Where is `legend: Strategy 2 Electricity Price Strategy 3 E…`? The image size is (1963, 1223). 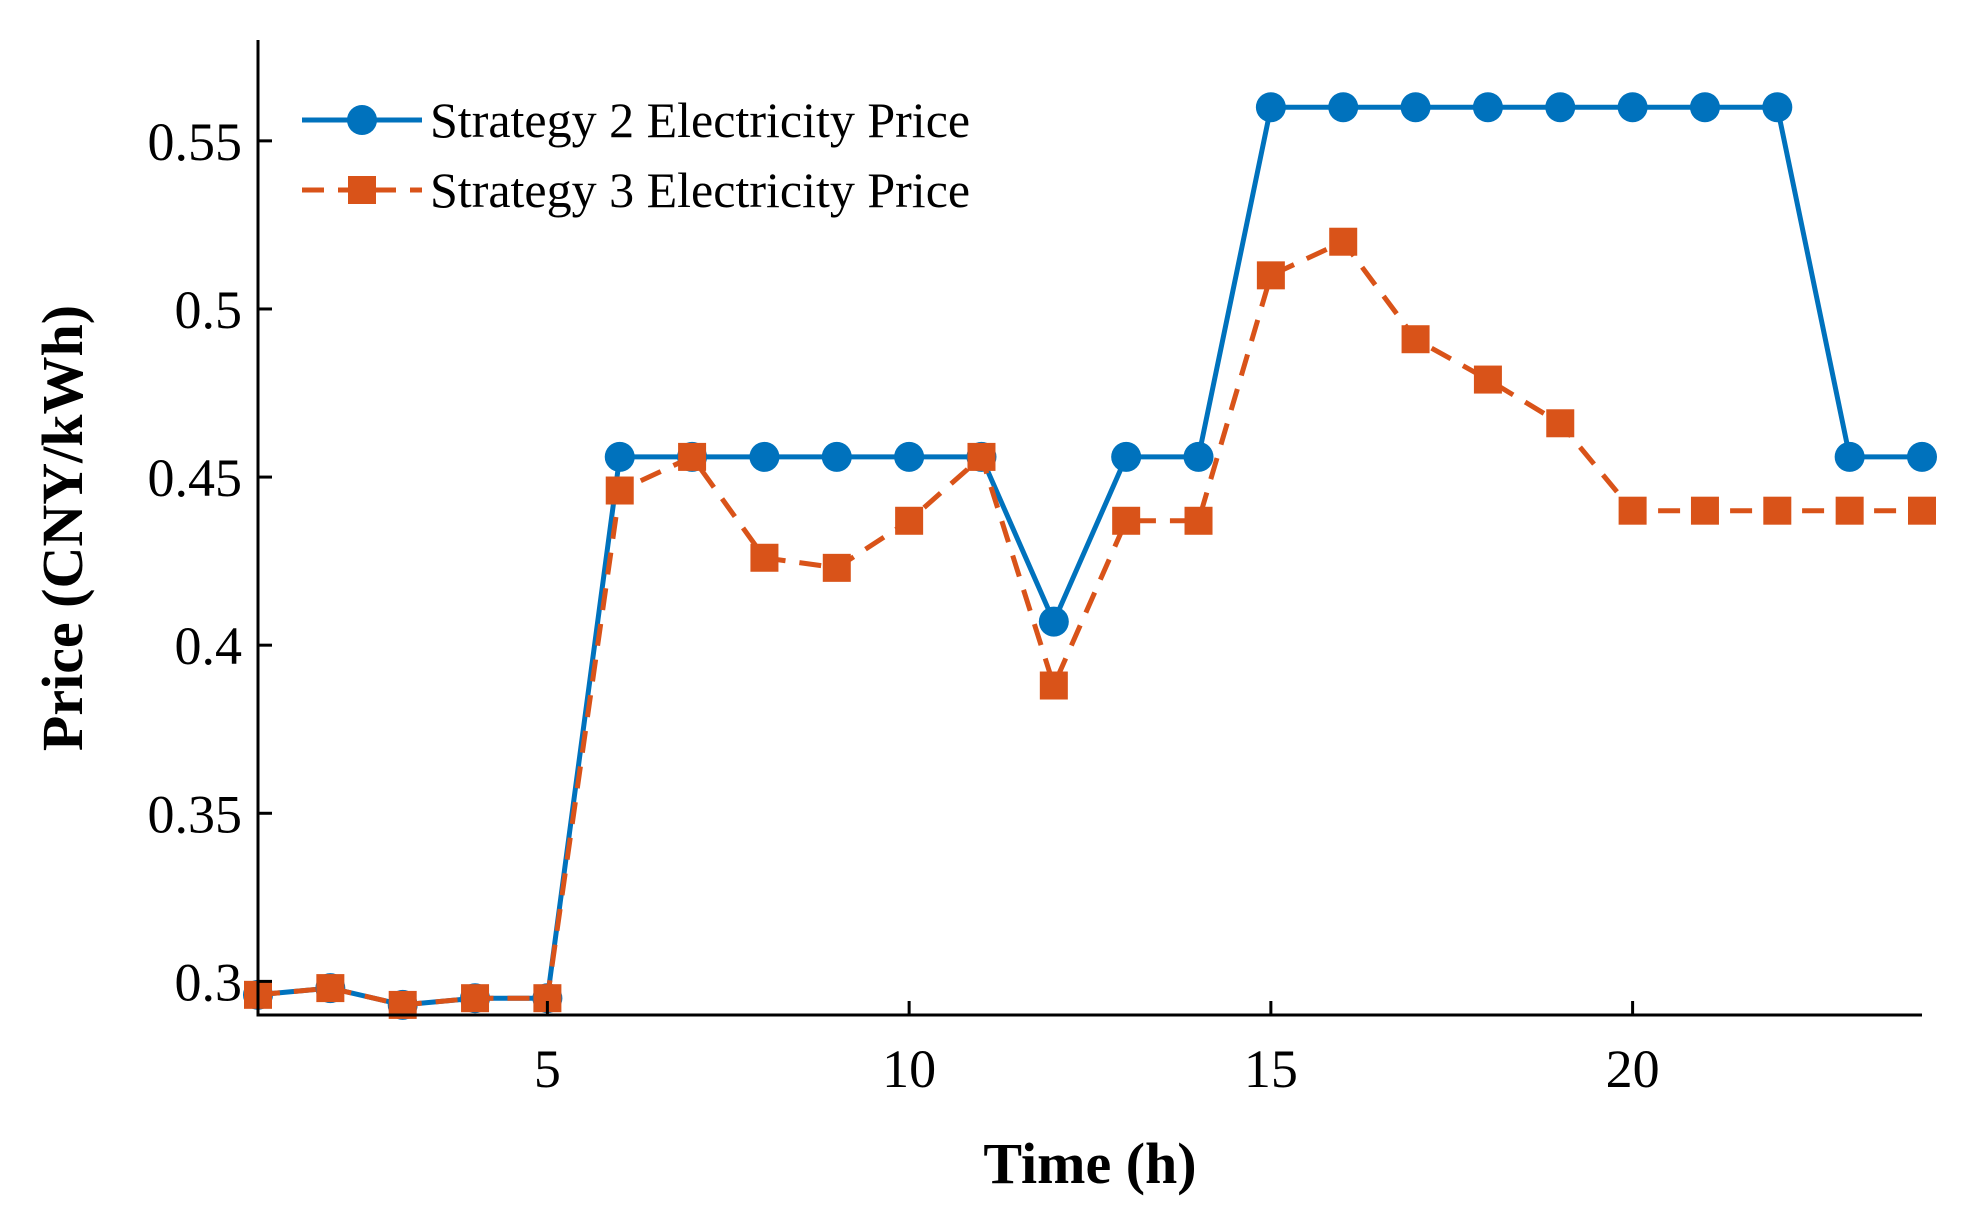
legend: Strategy 2 Electricity Price Strategy 3 E… is located at coordinates (636, 155).